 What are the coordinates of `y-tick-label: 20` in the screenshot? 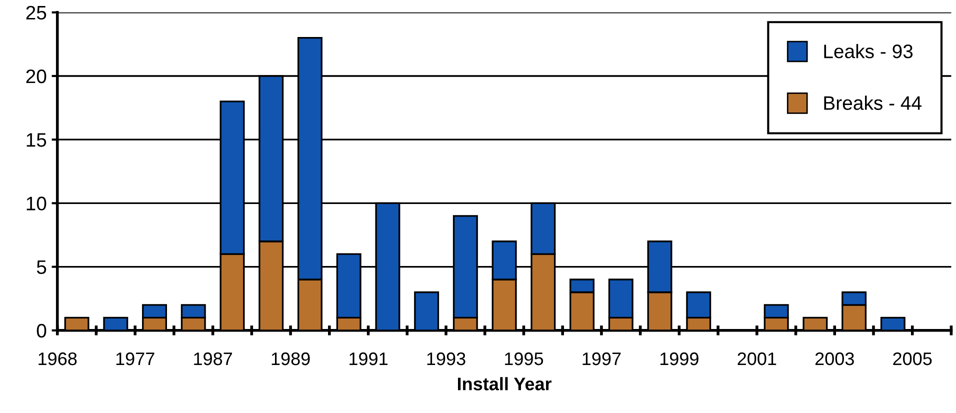 It's located at (36, 76).